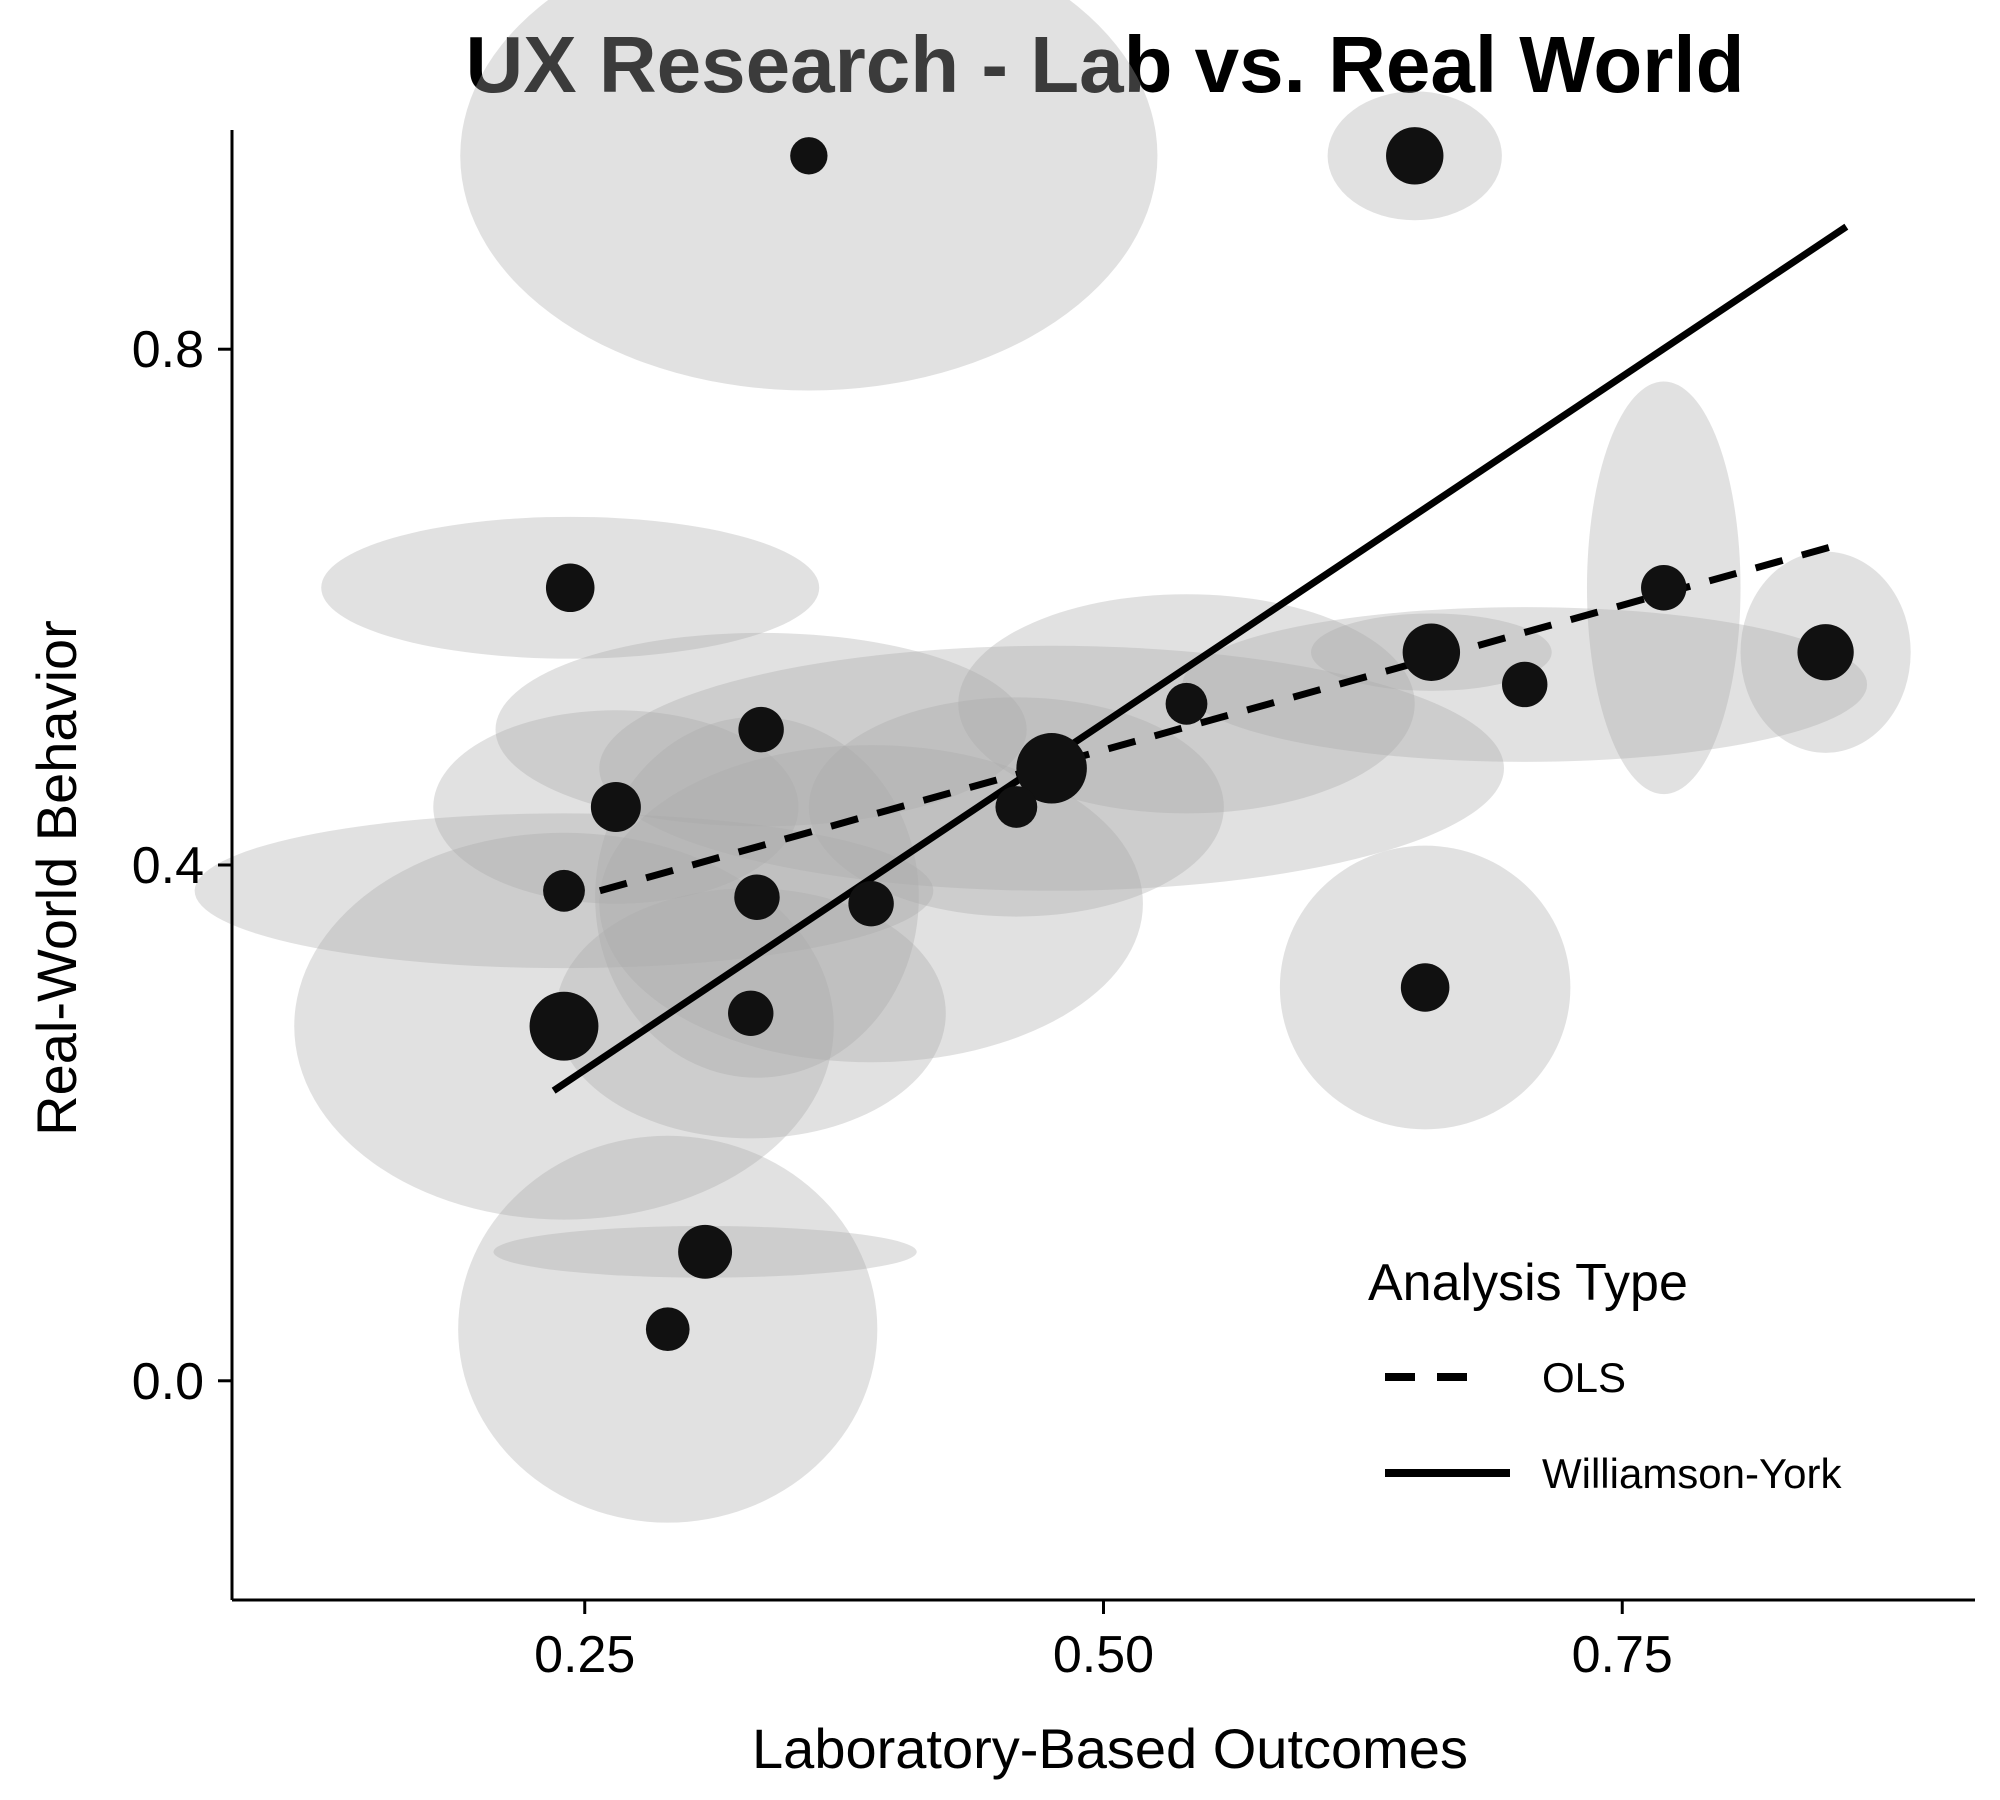 The width and height of the screenshot is (2000, 1800). What do you see at coordinates (168, 1382) in the screenshot?
I see `y-tick-label: 0.0` at bounding box center [168, 1382].